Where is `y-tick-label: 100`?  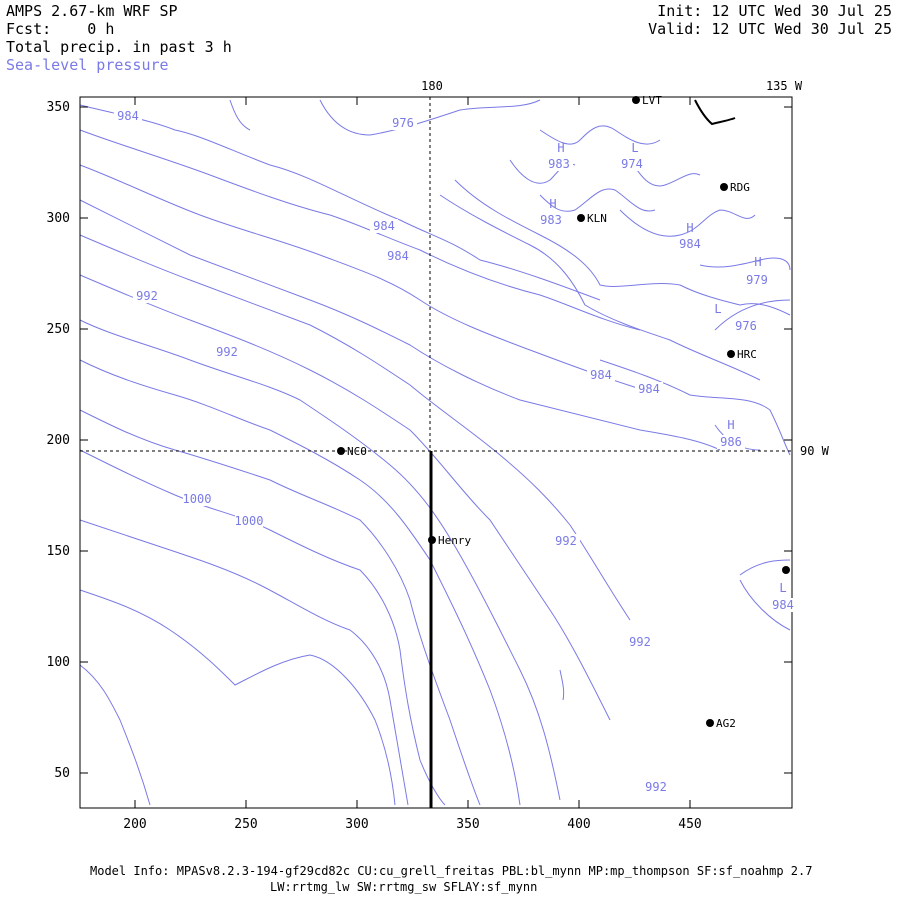
y-tick-label: 100 is located at coordinates (58, 662).